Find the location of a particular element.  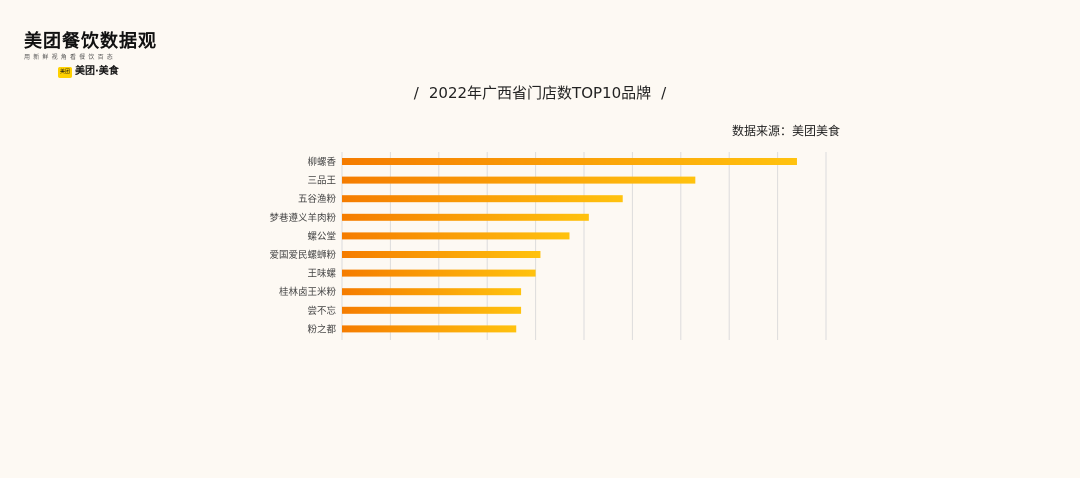

brand-mark: 美团 美团·美食 is located at coordinates (111, 72).